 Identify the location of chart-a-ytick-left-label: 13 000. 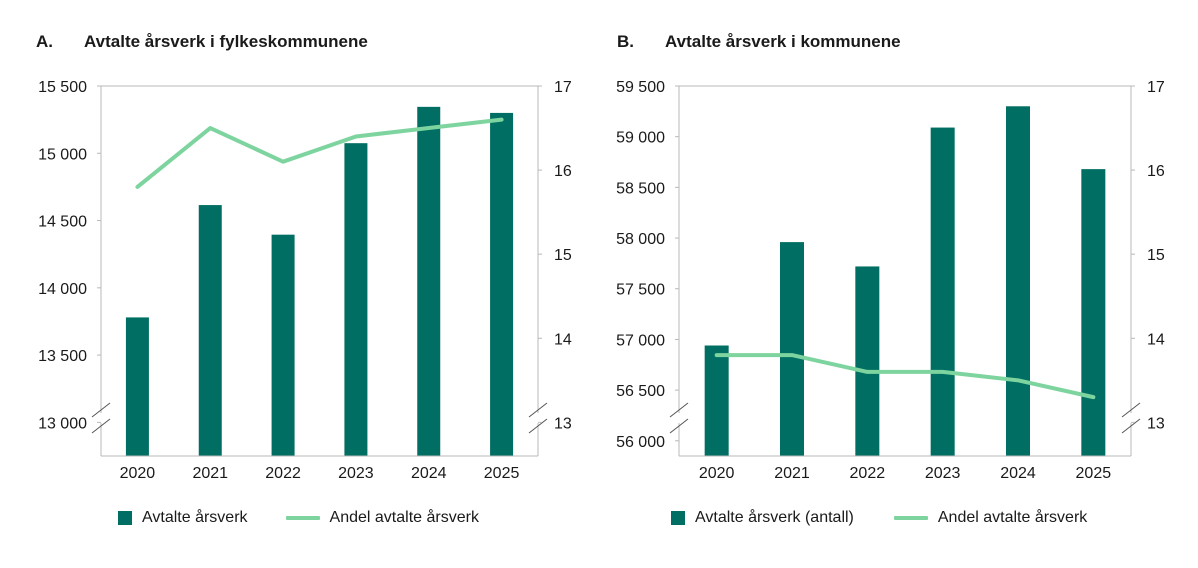
(62, 423).